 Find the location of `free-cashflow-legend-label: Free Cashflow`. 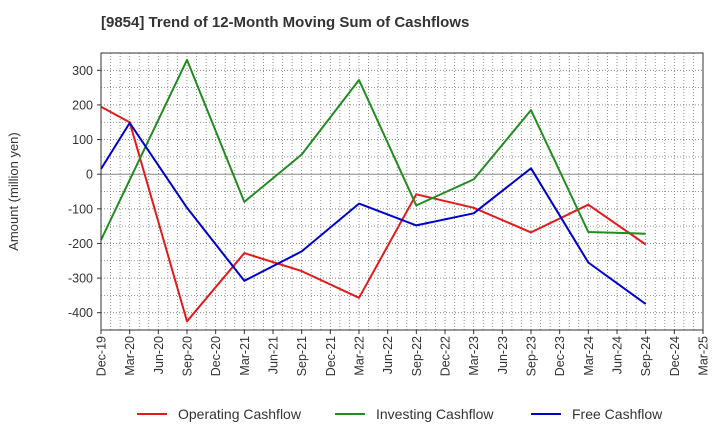

free-cashflow-legend-label: Free Cashflow is located at coordinates (617, 414).